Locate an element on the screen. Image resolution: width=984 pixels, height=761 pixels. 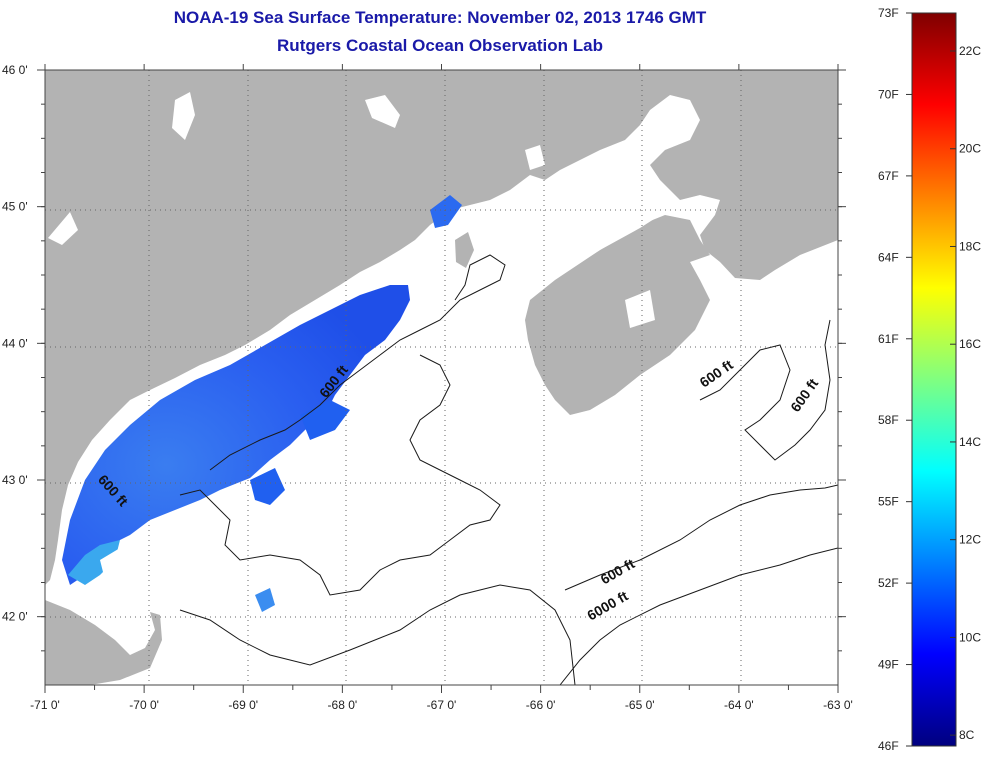
cloud-cover is located at coordinates (162, 540).